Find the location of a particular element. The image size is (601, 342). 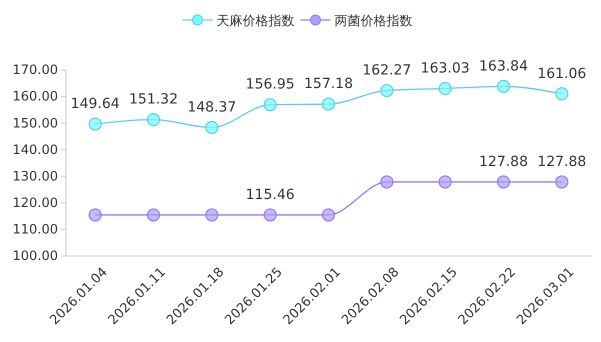

legend-label: 天麻价格指数 is located at coordinates (255, 21).